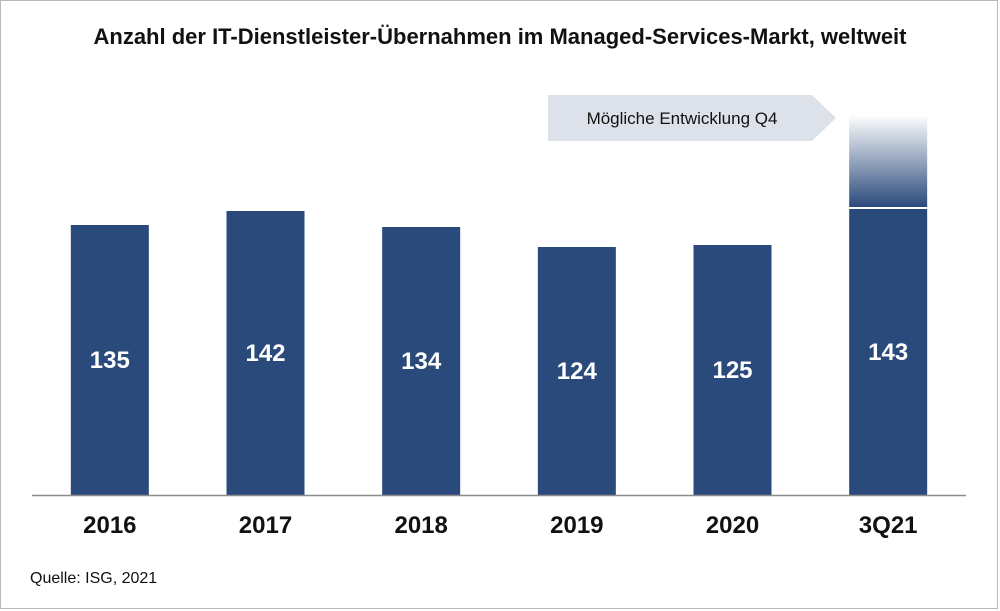 The image size is (1000, 611). What do you see at coordinates (888, 525) in the screenshot?
I see `x-tick-3Q21: 3Q21` at bounding box center [888, 525].